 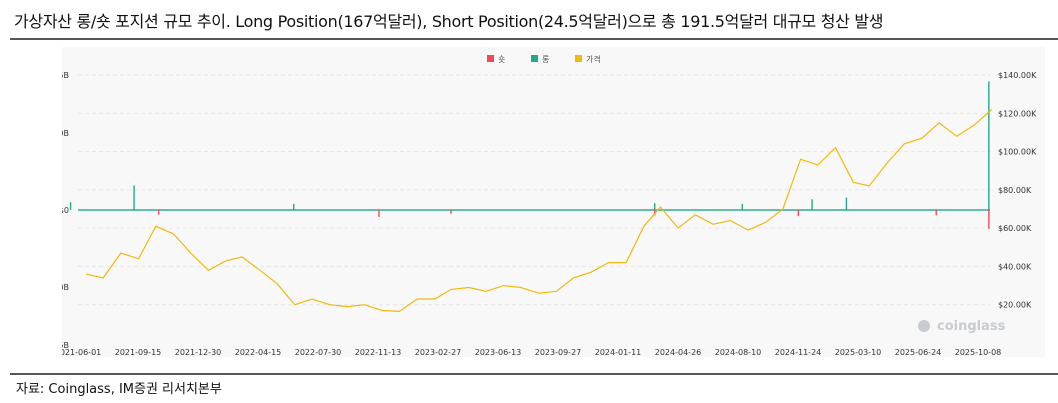 What do you see at coordinates (1017, 75) in the screenshot?
I see `y-right-tick-label: $140.00K` at bounding box center [1017, 75].